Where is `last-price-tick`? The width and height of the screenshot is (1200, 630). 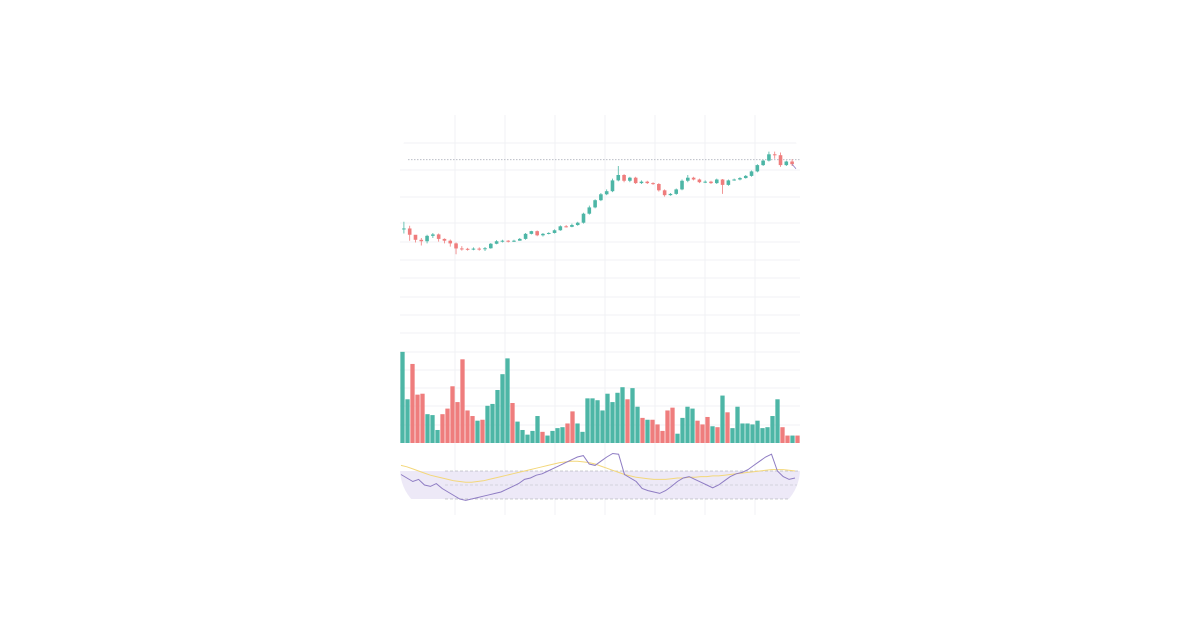 last-price-tick is located at coordinates (794, 166).